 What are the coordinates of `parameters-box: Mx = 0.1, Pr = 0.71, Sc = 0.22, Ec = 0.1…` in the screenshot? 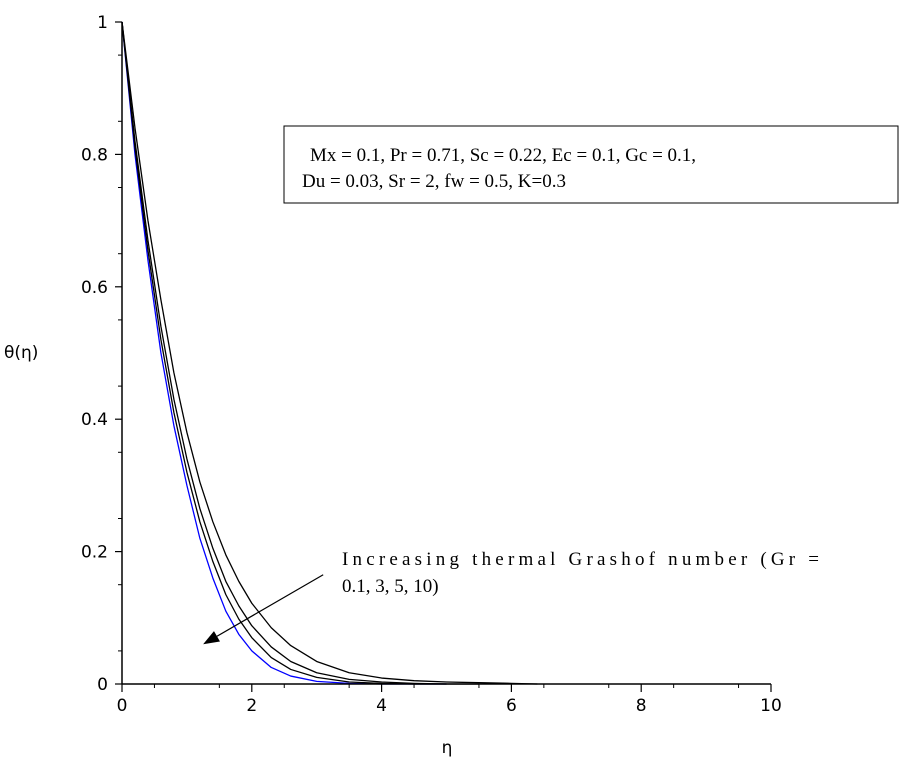 It's located at (591, 164).